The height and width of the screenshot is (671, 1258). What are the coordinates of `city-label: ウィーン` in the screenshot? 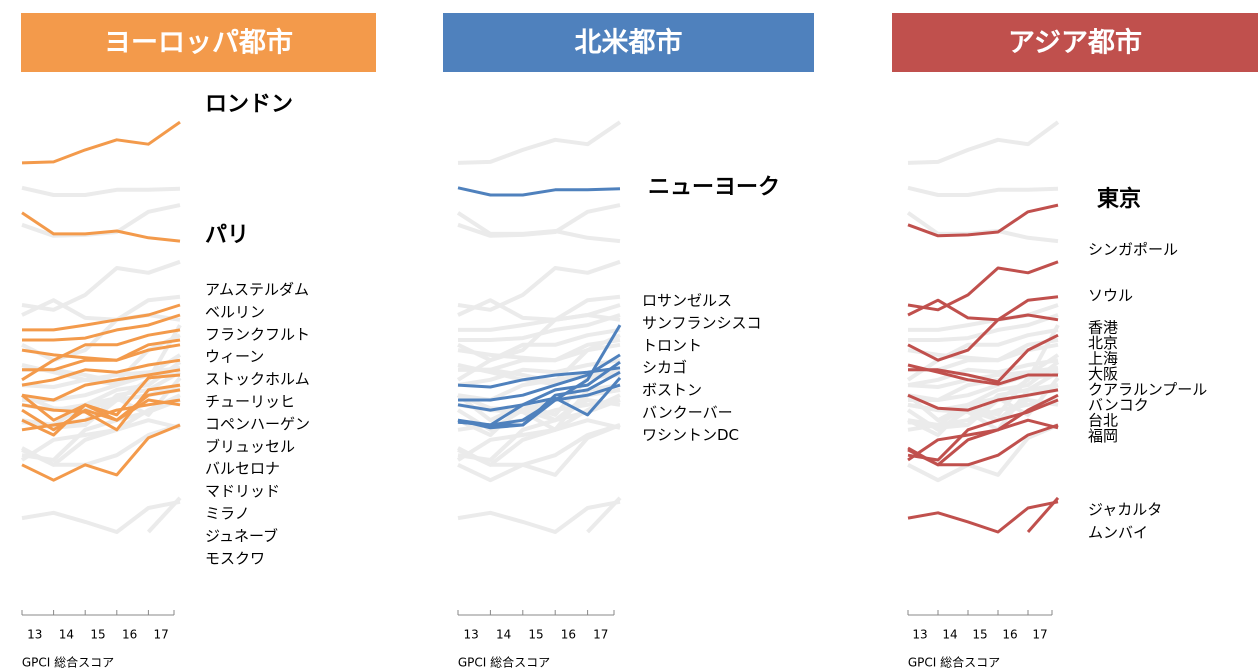 It's located at (234, 357).